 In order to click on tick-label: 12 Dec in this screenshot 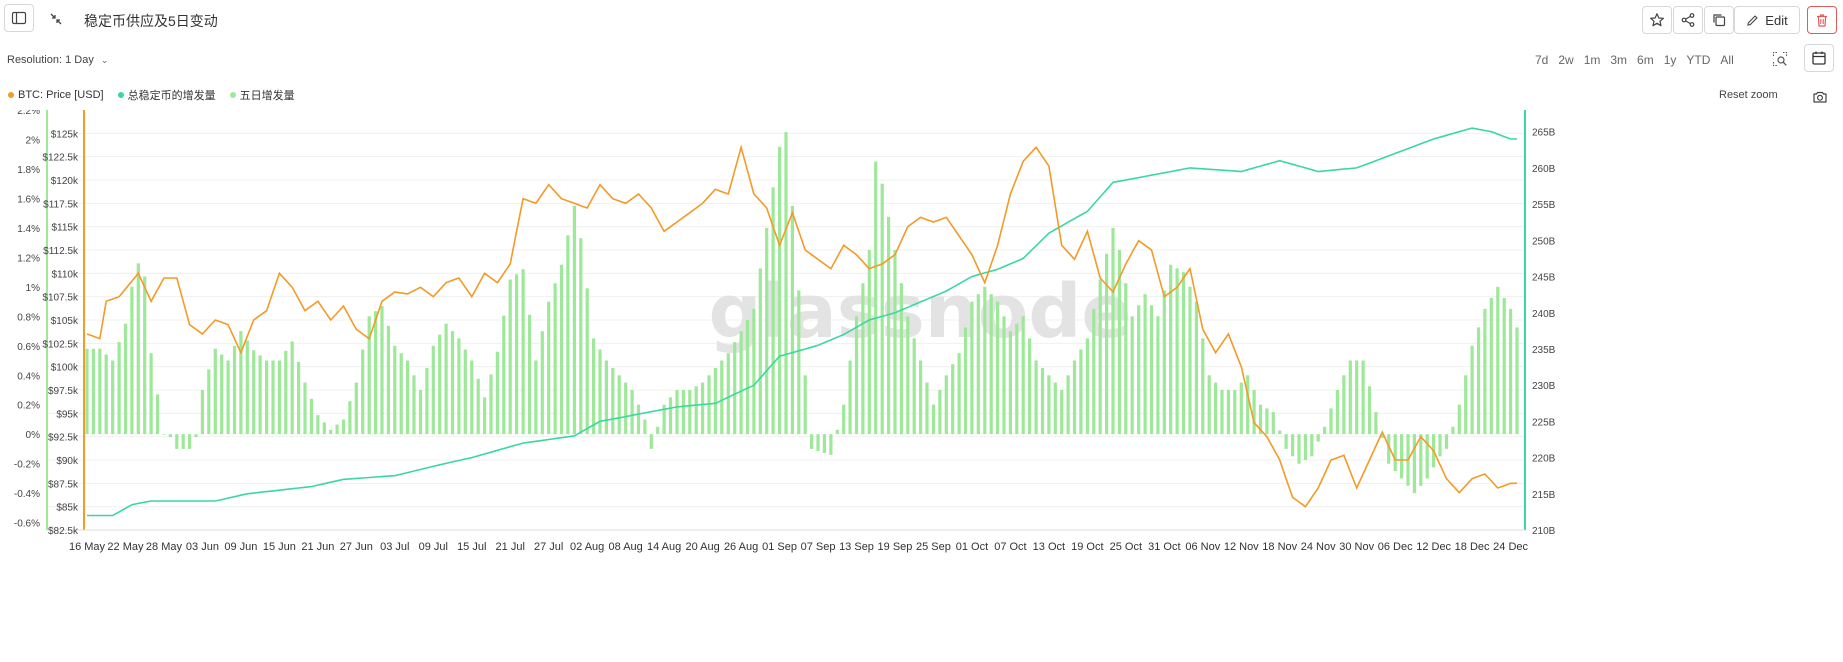, I will do `click(1433, 547)`.